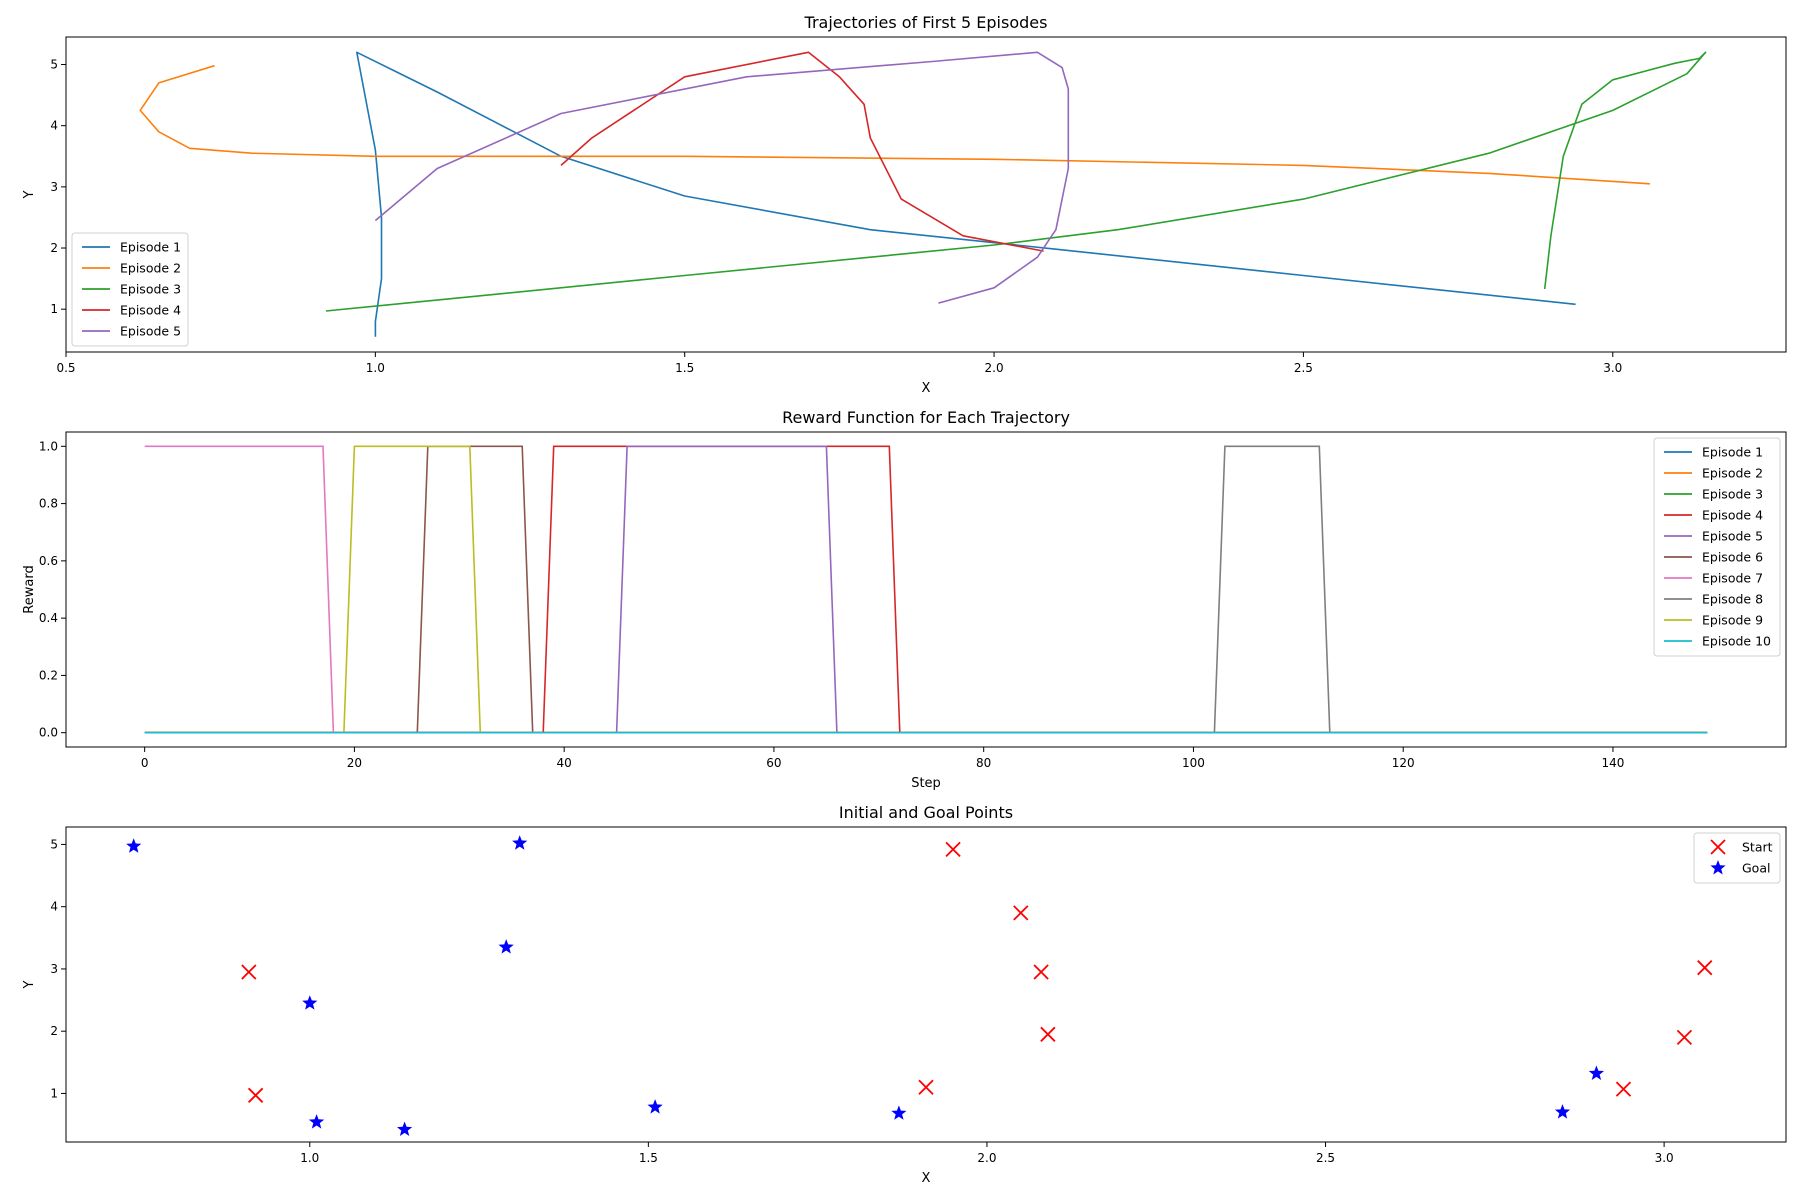  I want to click on legend-entry-label: Episode 9, so click(1732, 620).